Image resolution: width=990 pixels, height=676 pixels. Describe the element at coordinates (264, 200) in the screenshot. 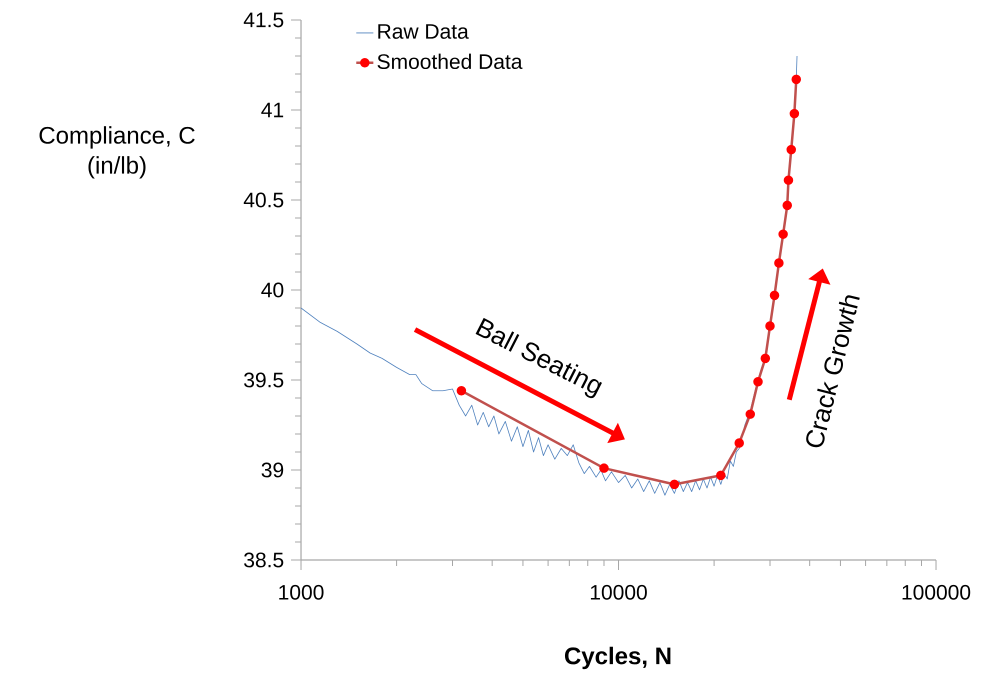

I see `y-tick-label: 40.5` at that location.